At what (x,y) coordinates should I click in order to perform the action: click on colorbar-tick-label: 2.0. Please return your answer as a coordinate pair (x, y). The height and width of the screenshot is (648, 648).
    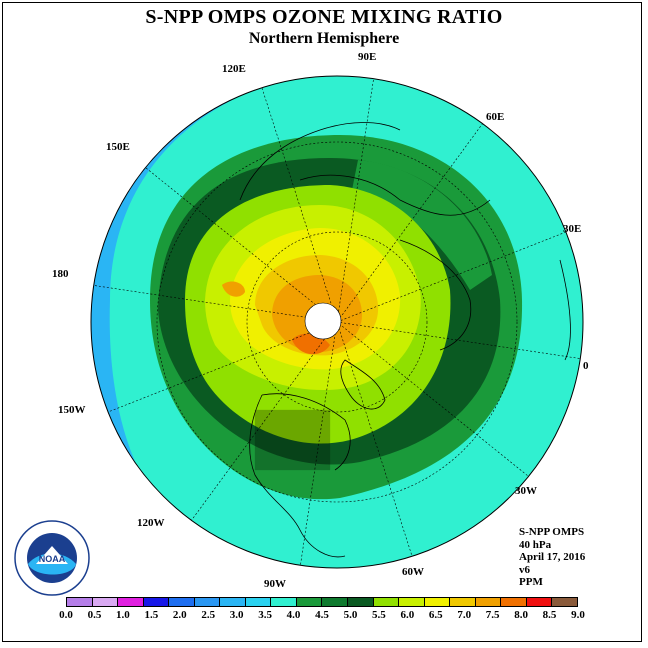
    Looking at the image, I should click on (179, 615).